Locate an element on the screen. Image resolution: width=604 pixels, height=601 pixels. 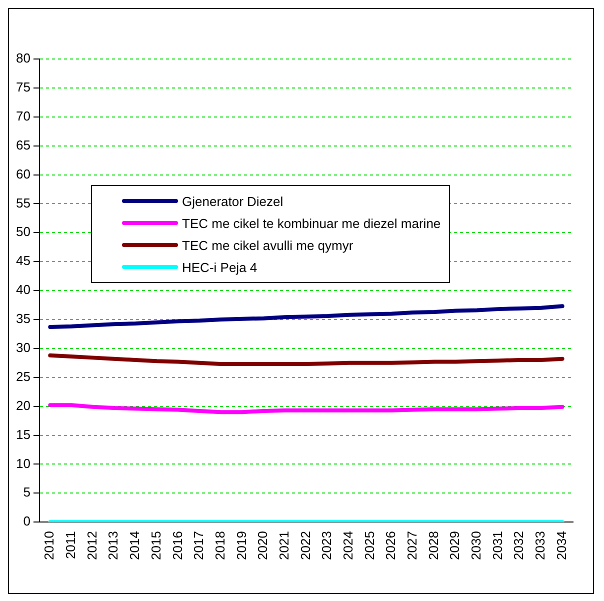
legend-label: HEC-i Peja 4 is located at coordinates (220, 267).